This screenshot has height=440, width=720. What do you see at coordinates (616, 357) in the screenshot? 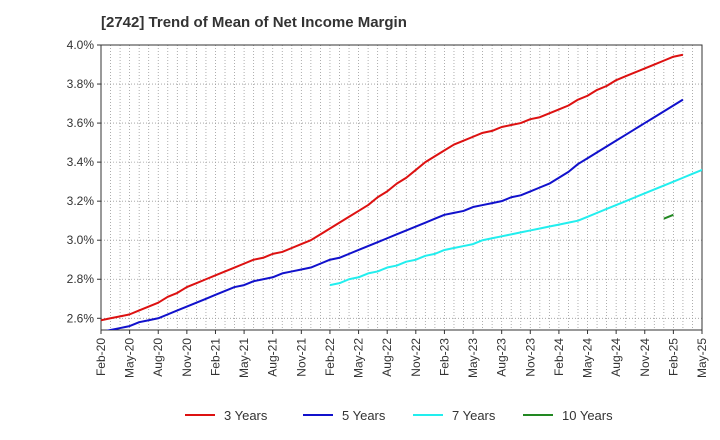
I see `x-tick-label: Aug-24` at bounding box center [616, 357].